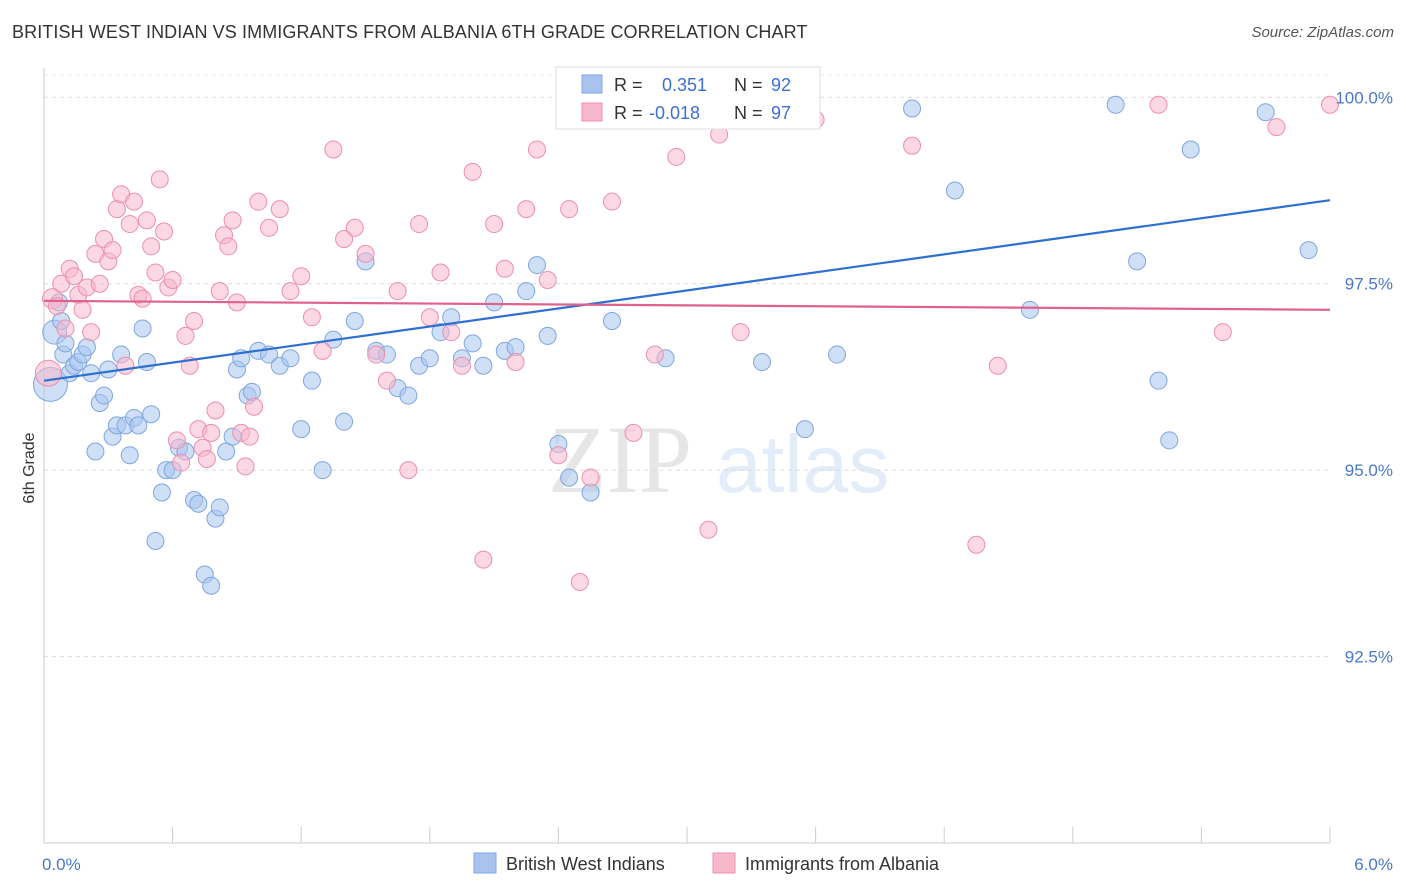  I want to click on bottom-legend-label-blue: British West Indians, so click(585, 864).